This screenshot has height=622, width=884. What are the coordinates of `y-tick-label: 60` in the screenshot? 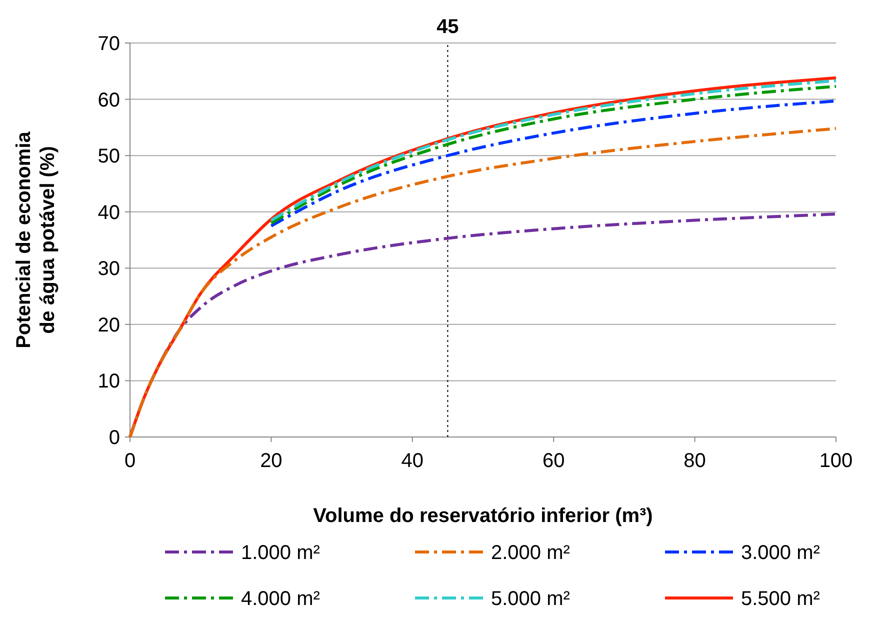 It's located at (109, 100).